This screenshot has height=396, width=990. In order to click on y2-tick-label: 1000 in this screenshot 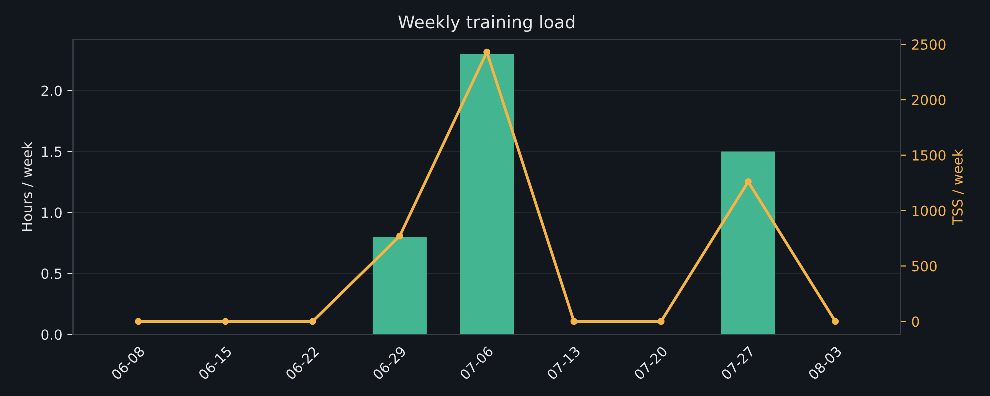, I will do `click(929, 211)`.